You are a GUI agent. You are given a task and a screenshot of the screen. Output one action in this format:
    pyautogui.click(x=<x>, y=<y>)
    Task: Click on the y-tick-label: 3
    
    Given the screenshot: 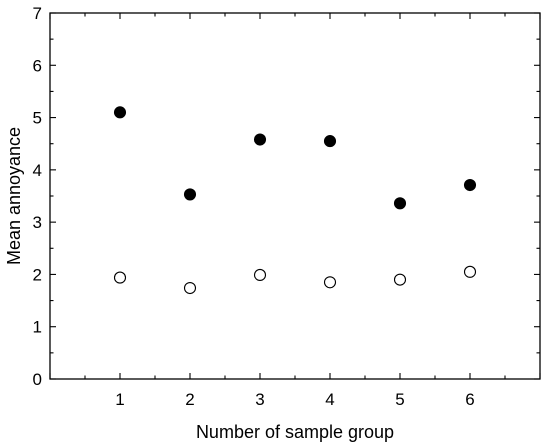 What is the action you would take?
    pyautogui.click(x=37, y=222)
    